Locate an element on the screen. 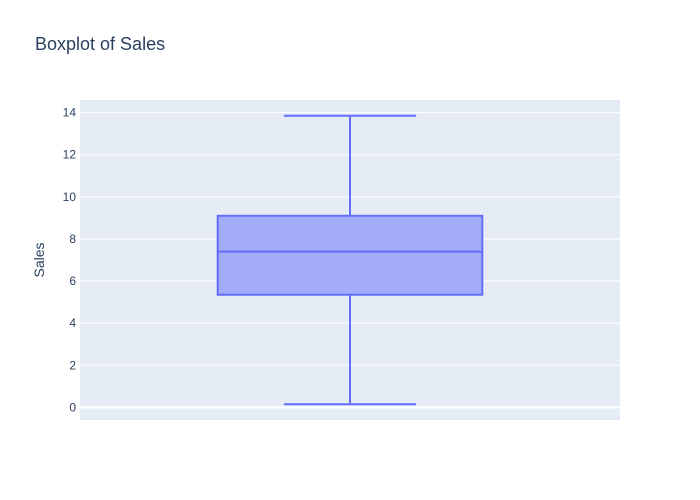 The width and height of the screenshot is (700, 500). y-tick-label-10: 10 is located at coordinates (70, 197).